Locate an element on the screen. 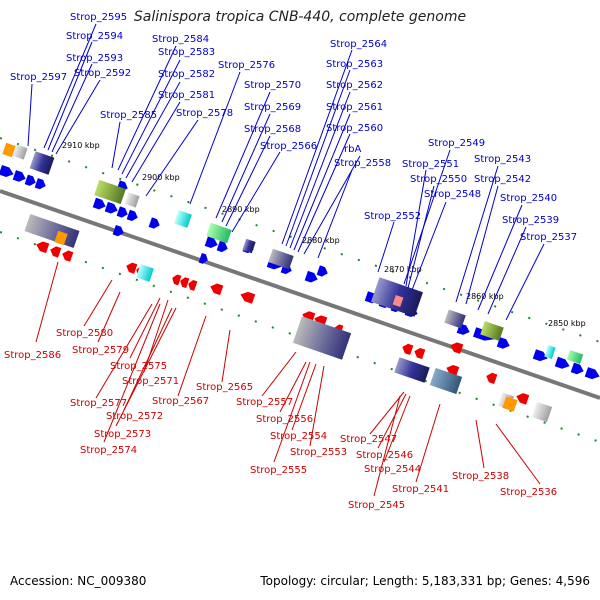 The image size is (600, 600). gene-label: Strop_2563 is located at coordinates (354, 64).